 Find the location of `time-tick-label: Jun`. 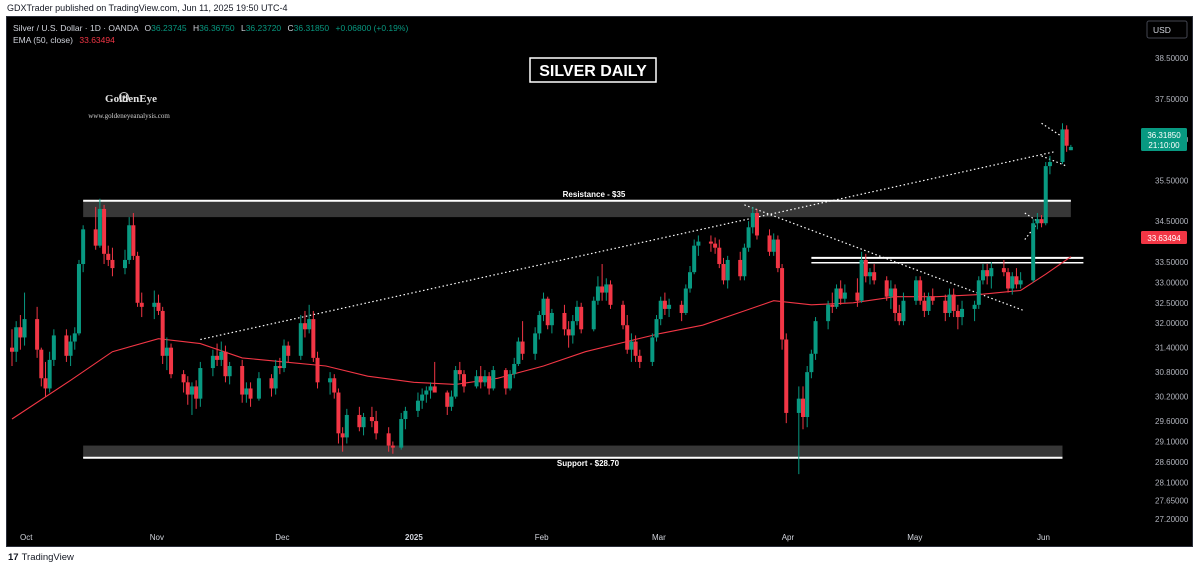

time-tick-label: Jun is located at coordinates (1043, 537).